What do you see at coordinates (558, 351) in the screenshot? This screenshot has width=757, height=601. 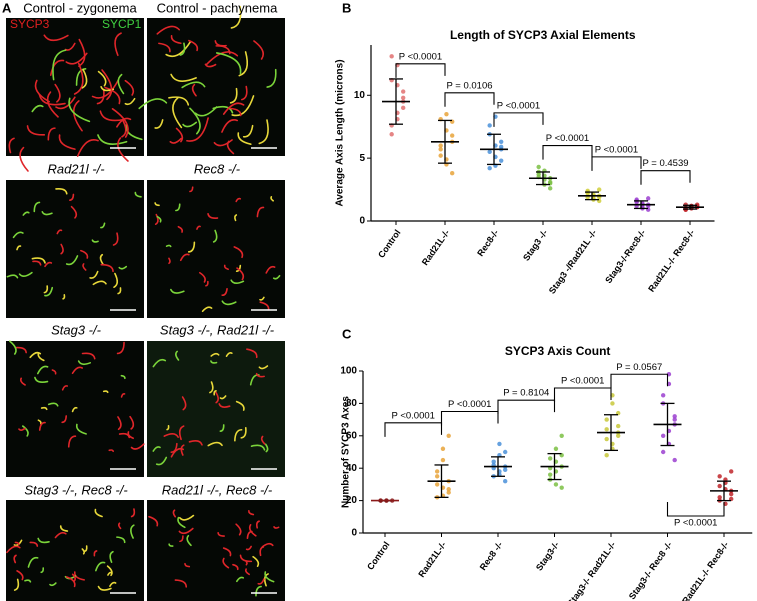 I see `chart-title: SYCP3 Axis Count` at bounding box center [558, 351].